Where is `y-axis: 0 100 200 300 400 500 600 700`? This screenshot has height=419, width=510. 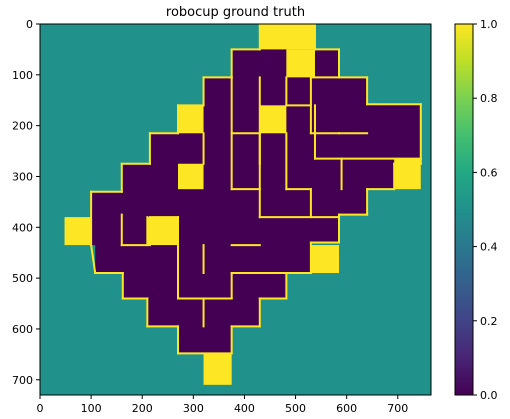
y-axis: 0 100 200 300 400 500 600 700 is located at coordinates (26, 202).